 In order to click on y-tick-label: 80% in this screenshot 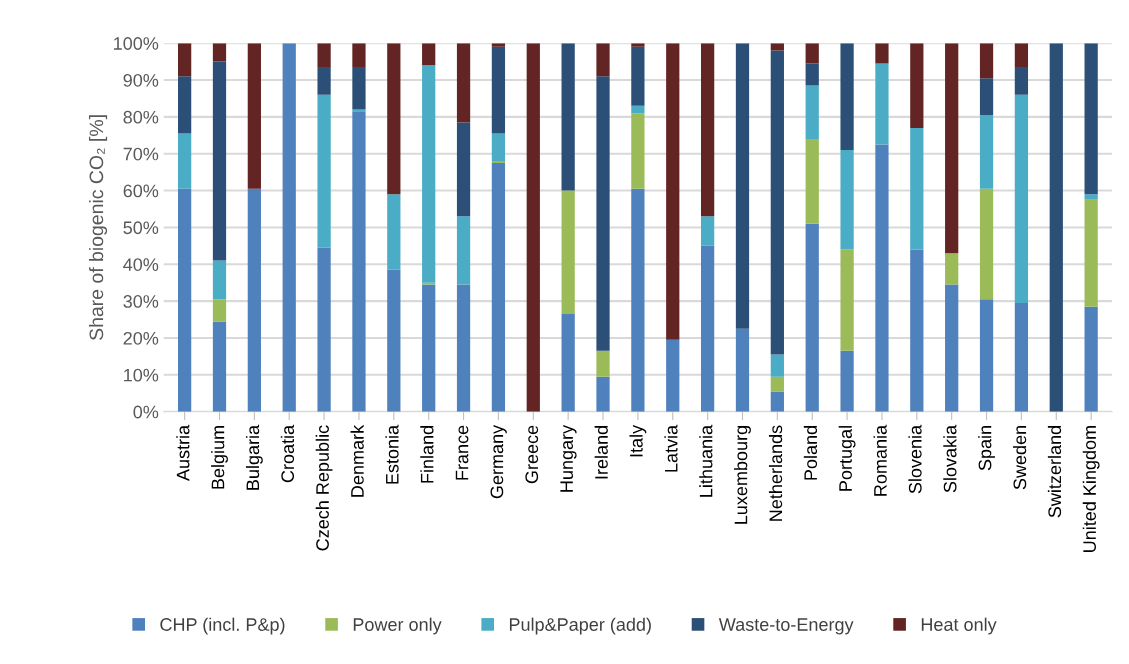, I will do `click(141, 117)`.